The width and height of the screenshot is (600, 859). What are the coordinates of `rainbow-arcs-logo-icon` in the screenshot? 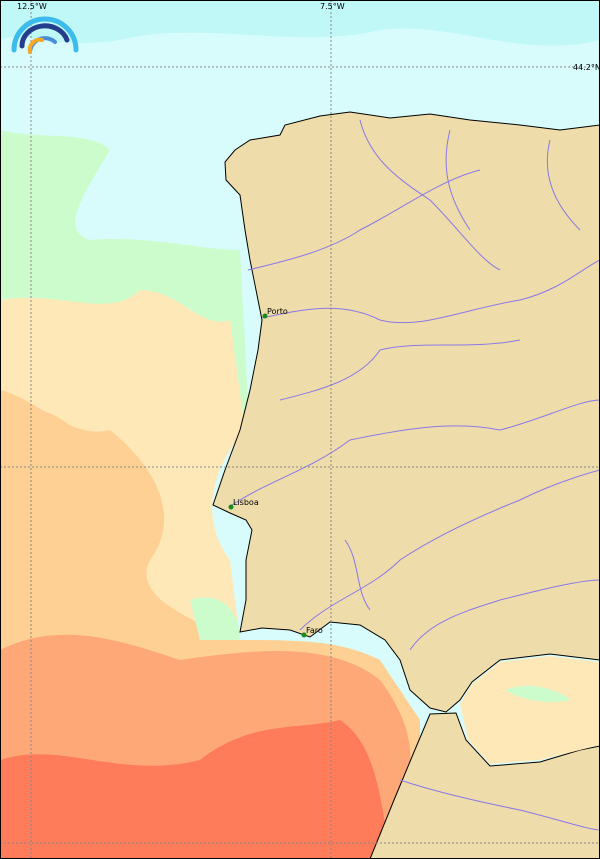 It's located at (45, 35).